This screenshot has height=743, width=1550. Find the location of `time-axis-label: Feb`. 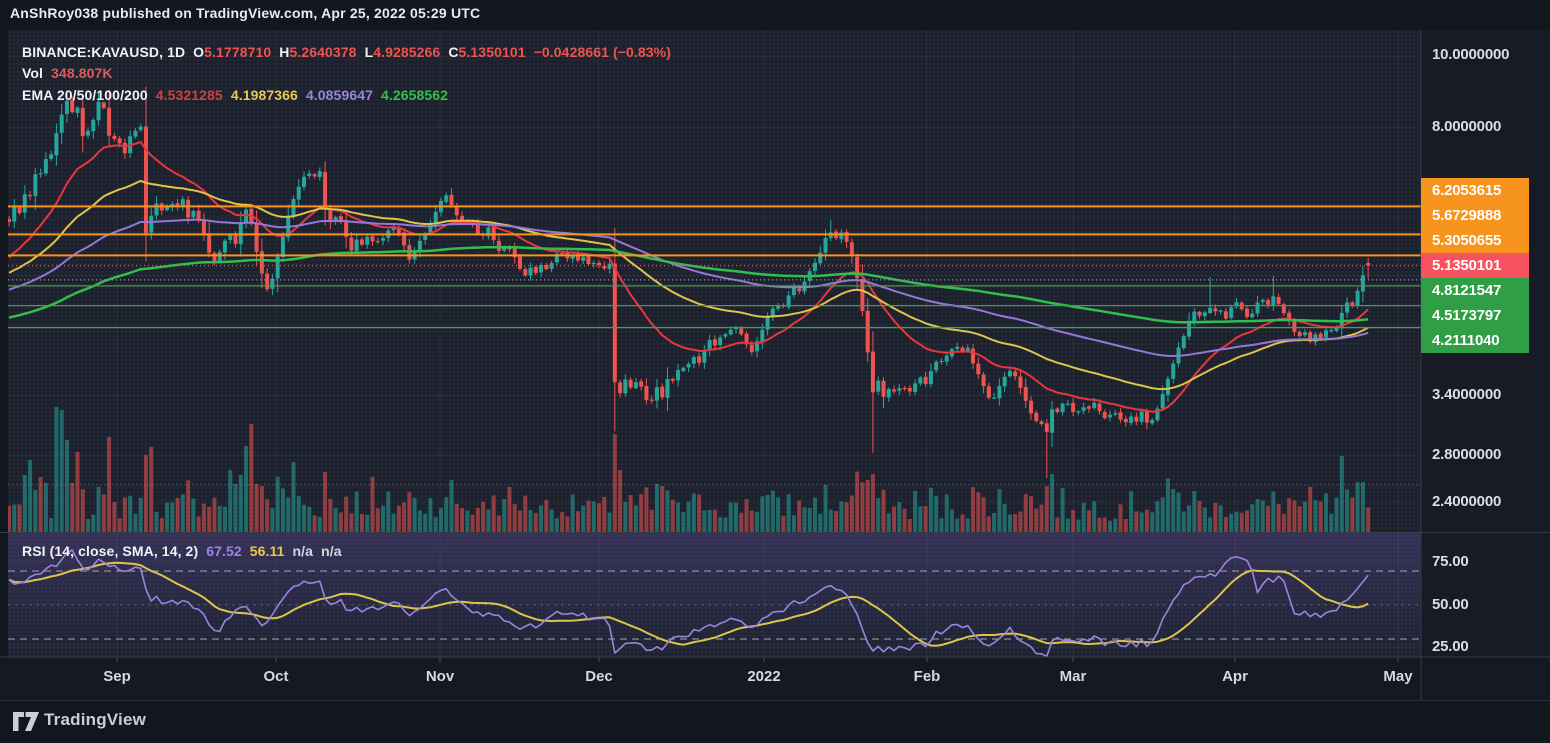

time-axis-label: Feb is located at coordinates (927, 676).